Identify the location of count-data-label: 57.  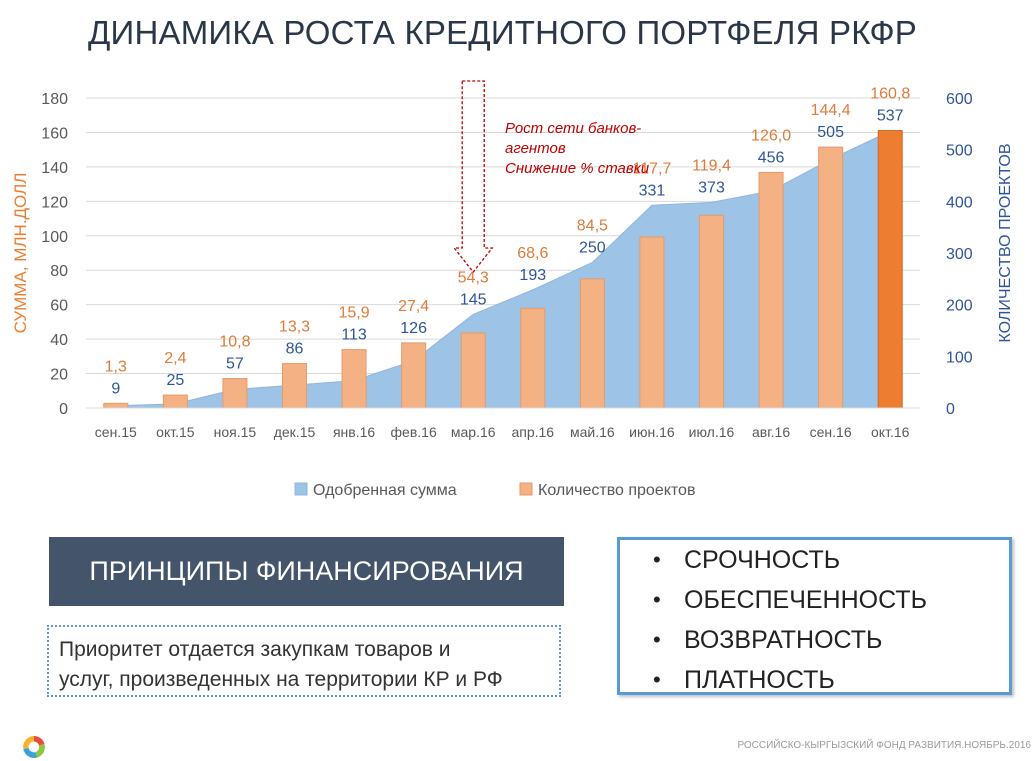
(235, 364).